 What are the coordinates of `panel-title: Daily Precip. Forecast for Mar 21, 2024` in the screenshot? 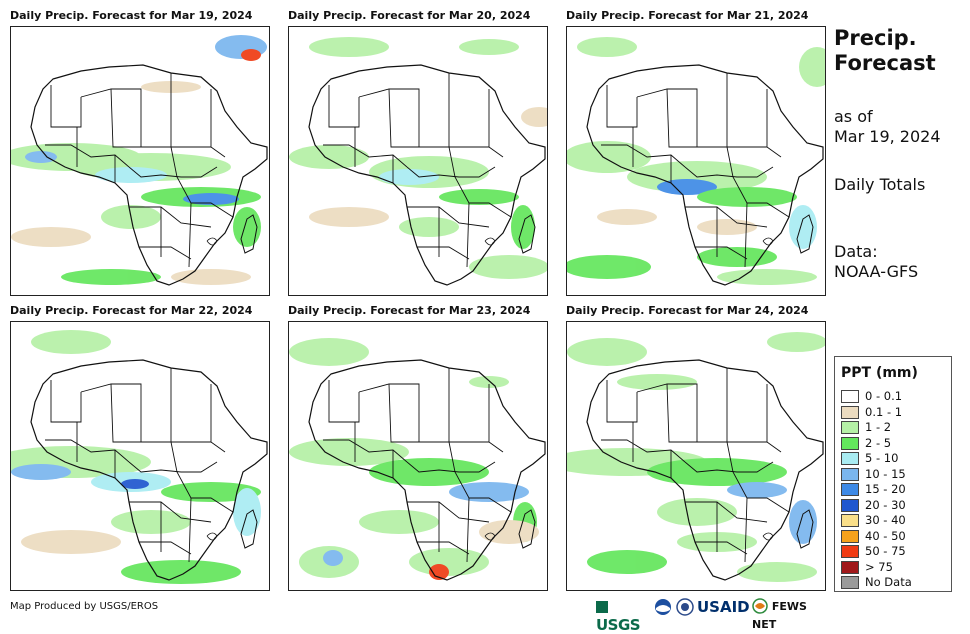 It's located at (687, 15).